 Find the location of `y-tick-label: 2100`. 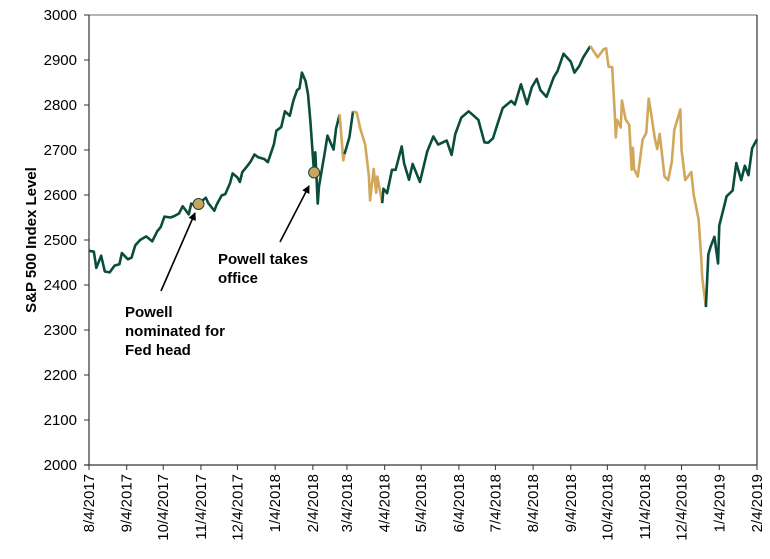

y-tick-label: 2100 is located at coordinates (60, 420).